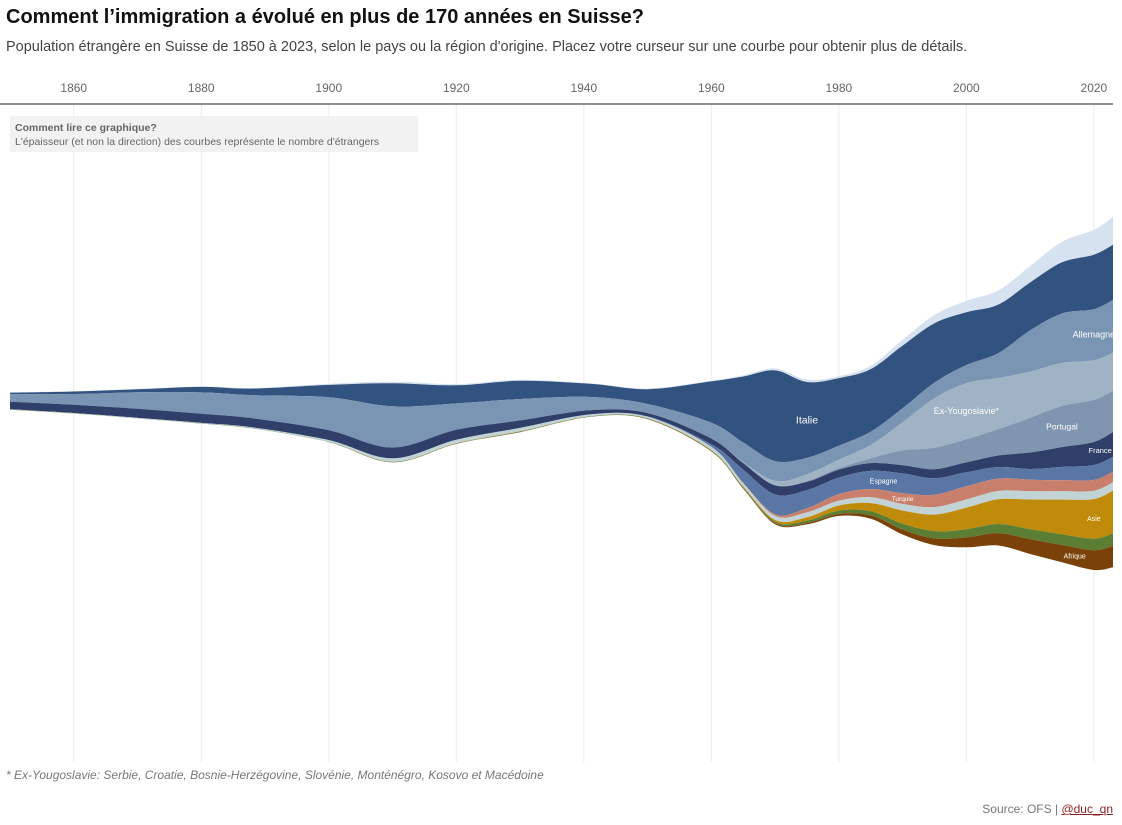 The height and width of the screenshot is (825, 1122). What do you see at coordinates (884, 482) in the screenshot?
I see `label-espagne: Espagne` at bounding box center [884, 482].